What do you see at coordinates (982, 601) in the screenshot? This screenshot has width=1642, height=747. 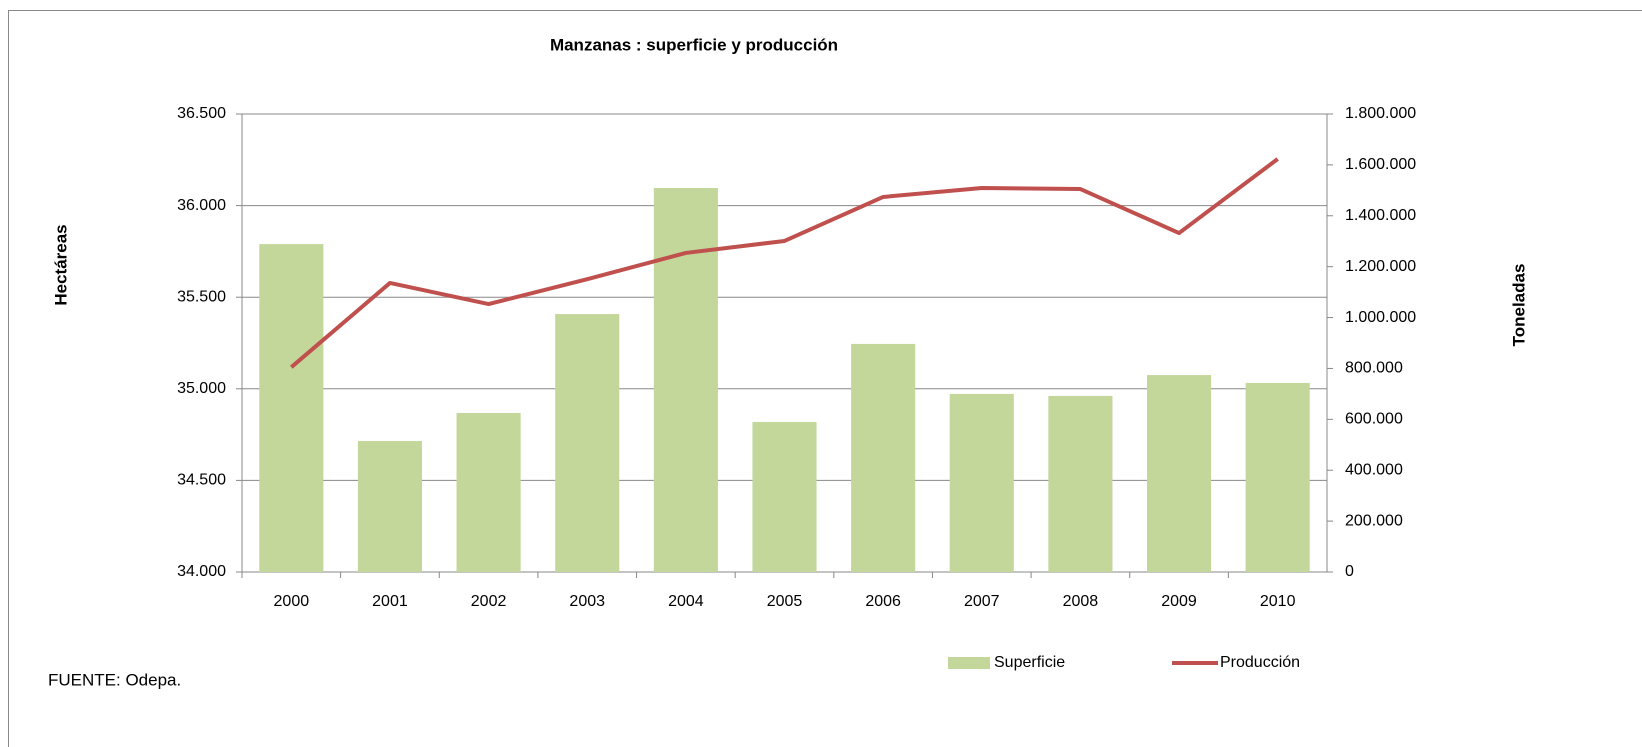 I see `x-tick-label: 2007` at bounding box center [982, 601].